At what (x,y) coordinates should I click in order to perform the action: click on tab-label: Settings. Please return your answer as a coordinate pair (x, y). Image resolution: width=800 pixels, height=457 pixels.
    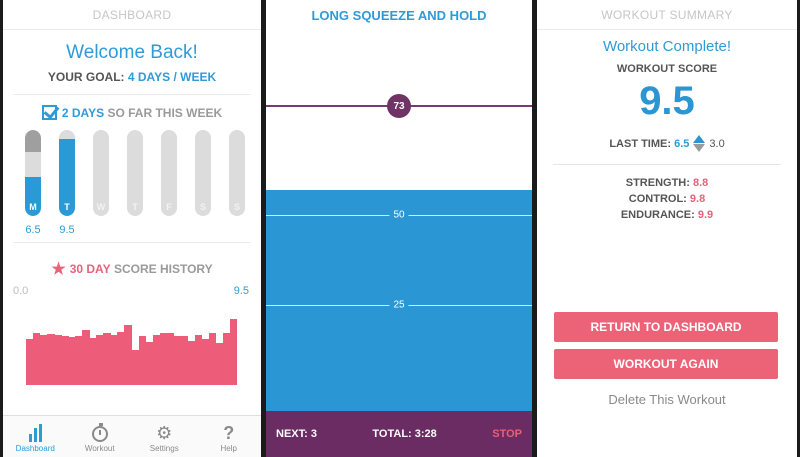
    Looking at the image, I should click on (164, 448).